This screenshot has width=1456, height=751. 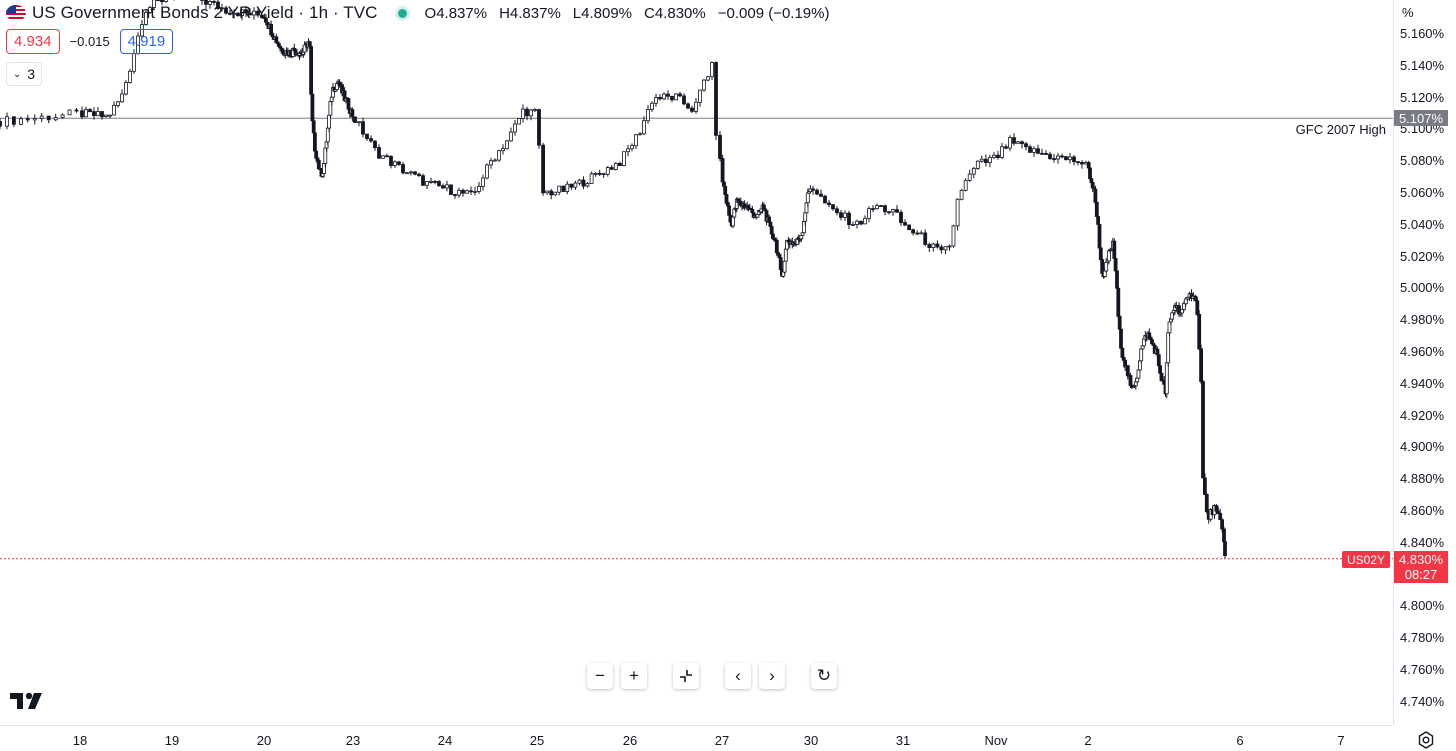 What do you see at coordinates (686, 676) in the screenshot?
I see `reset-scale-button` at bounding box center [686, 676].